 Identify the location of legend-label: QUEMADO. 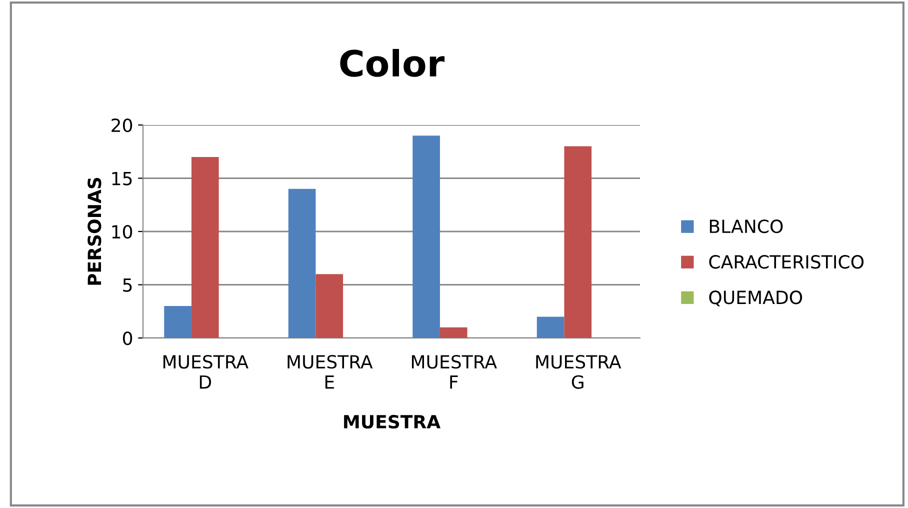
(755, 298).